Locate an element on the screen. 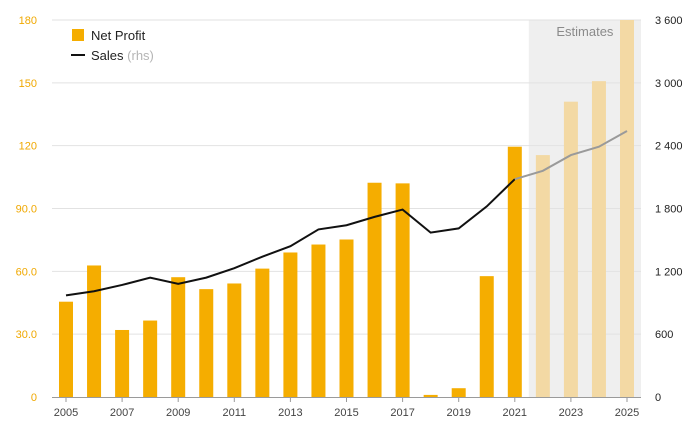 The height and width of the screenshot is (433, 700). left-axis-ticks: 0 30.0 60.0 90.0 120 150 180 is located at coordinates (26, 209).